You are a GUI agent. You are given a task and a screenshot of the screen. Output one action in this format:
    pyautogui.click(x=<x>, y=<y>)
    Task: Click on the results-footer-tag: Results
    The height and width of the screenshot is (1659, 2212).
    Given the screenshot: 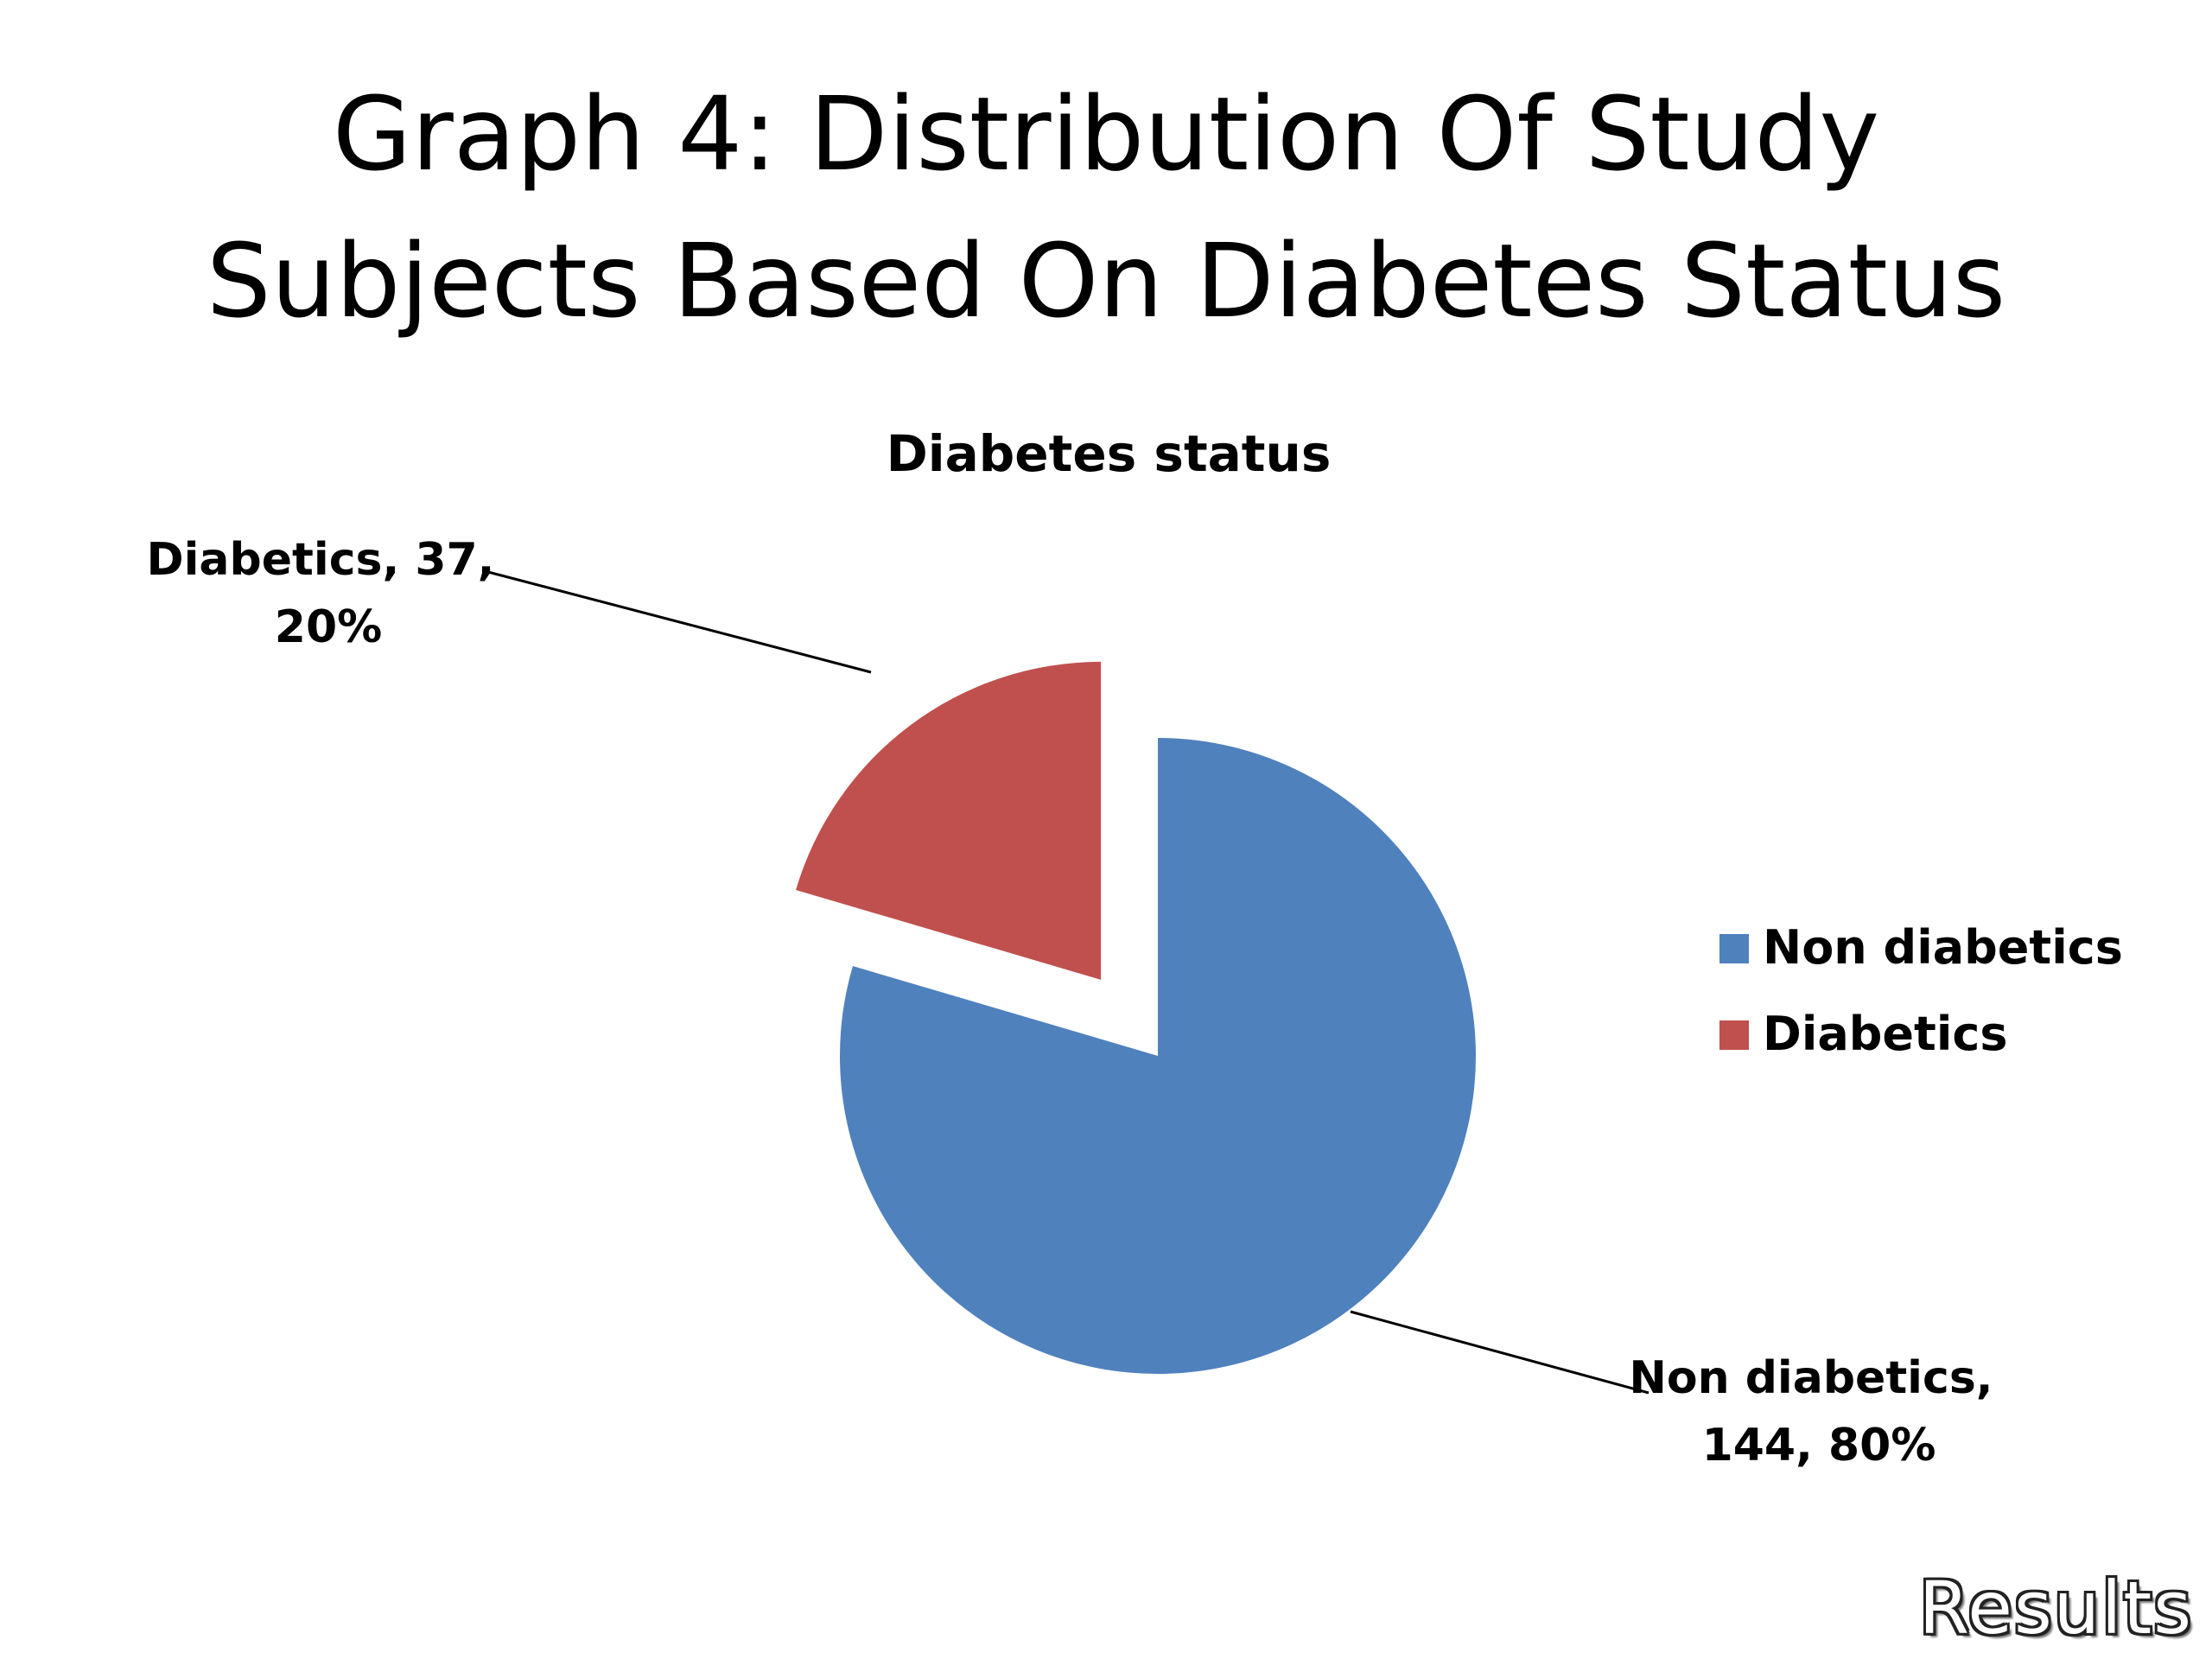 What is the action you would take?
    pyautogui.click(x=2055, y=1608)
    